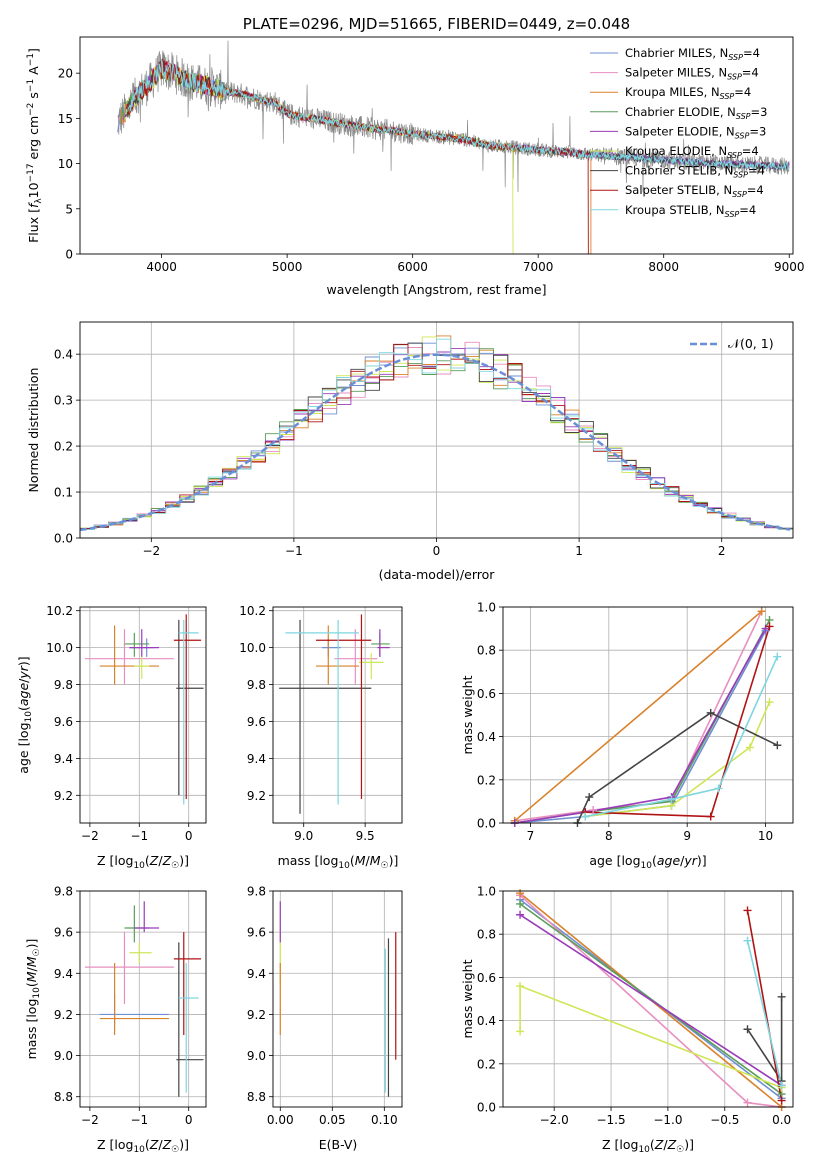 This screenshot has width=819, height=1174. Describe the element at coordinates (520, 903) in the screenshot. I see `data-point-chabrier-elodie` at that location.